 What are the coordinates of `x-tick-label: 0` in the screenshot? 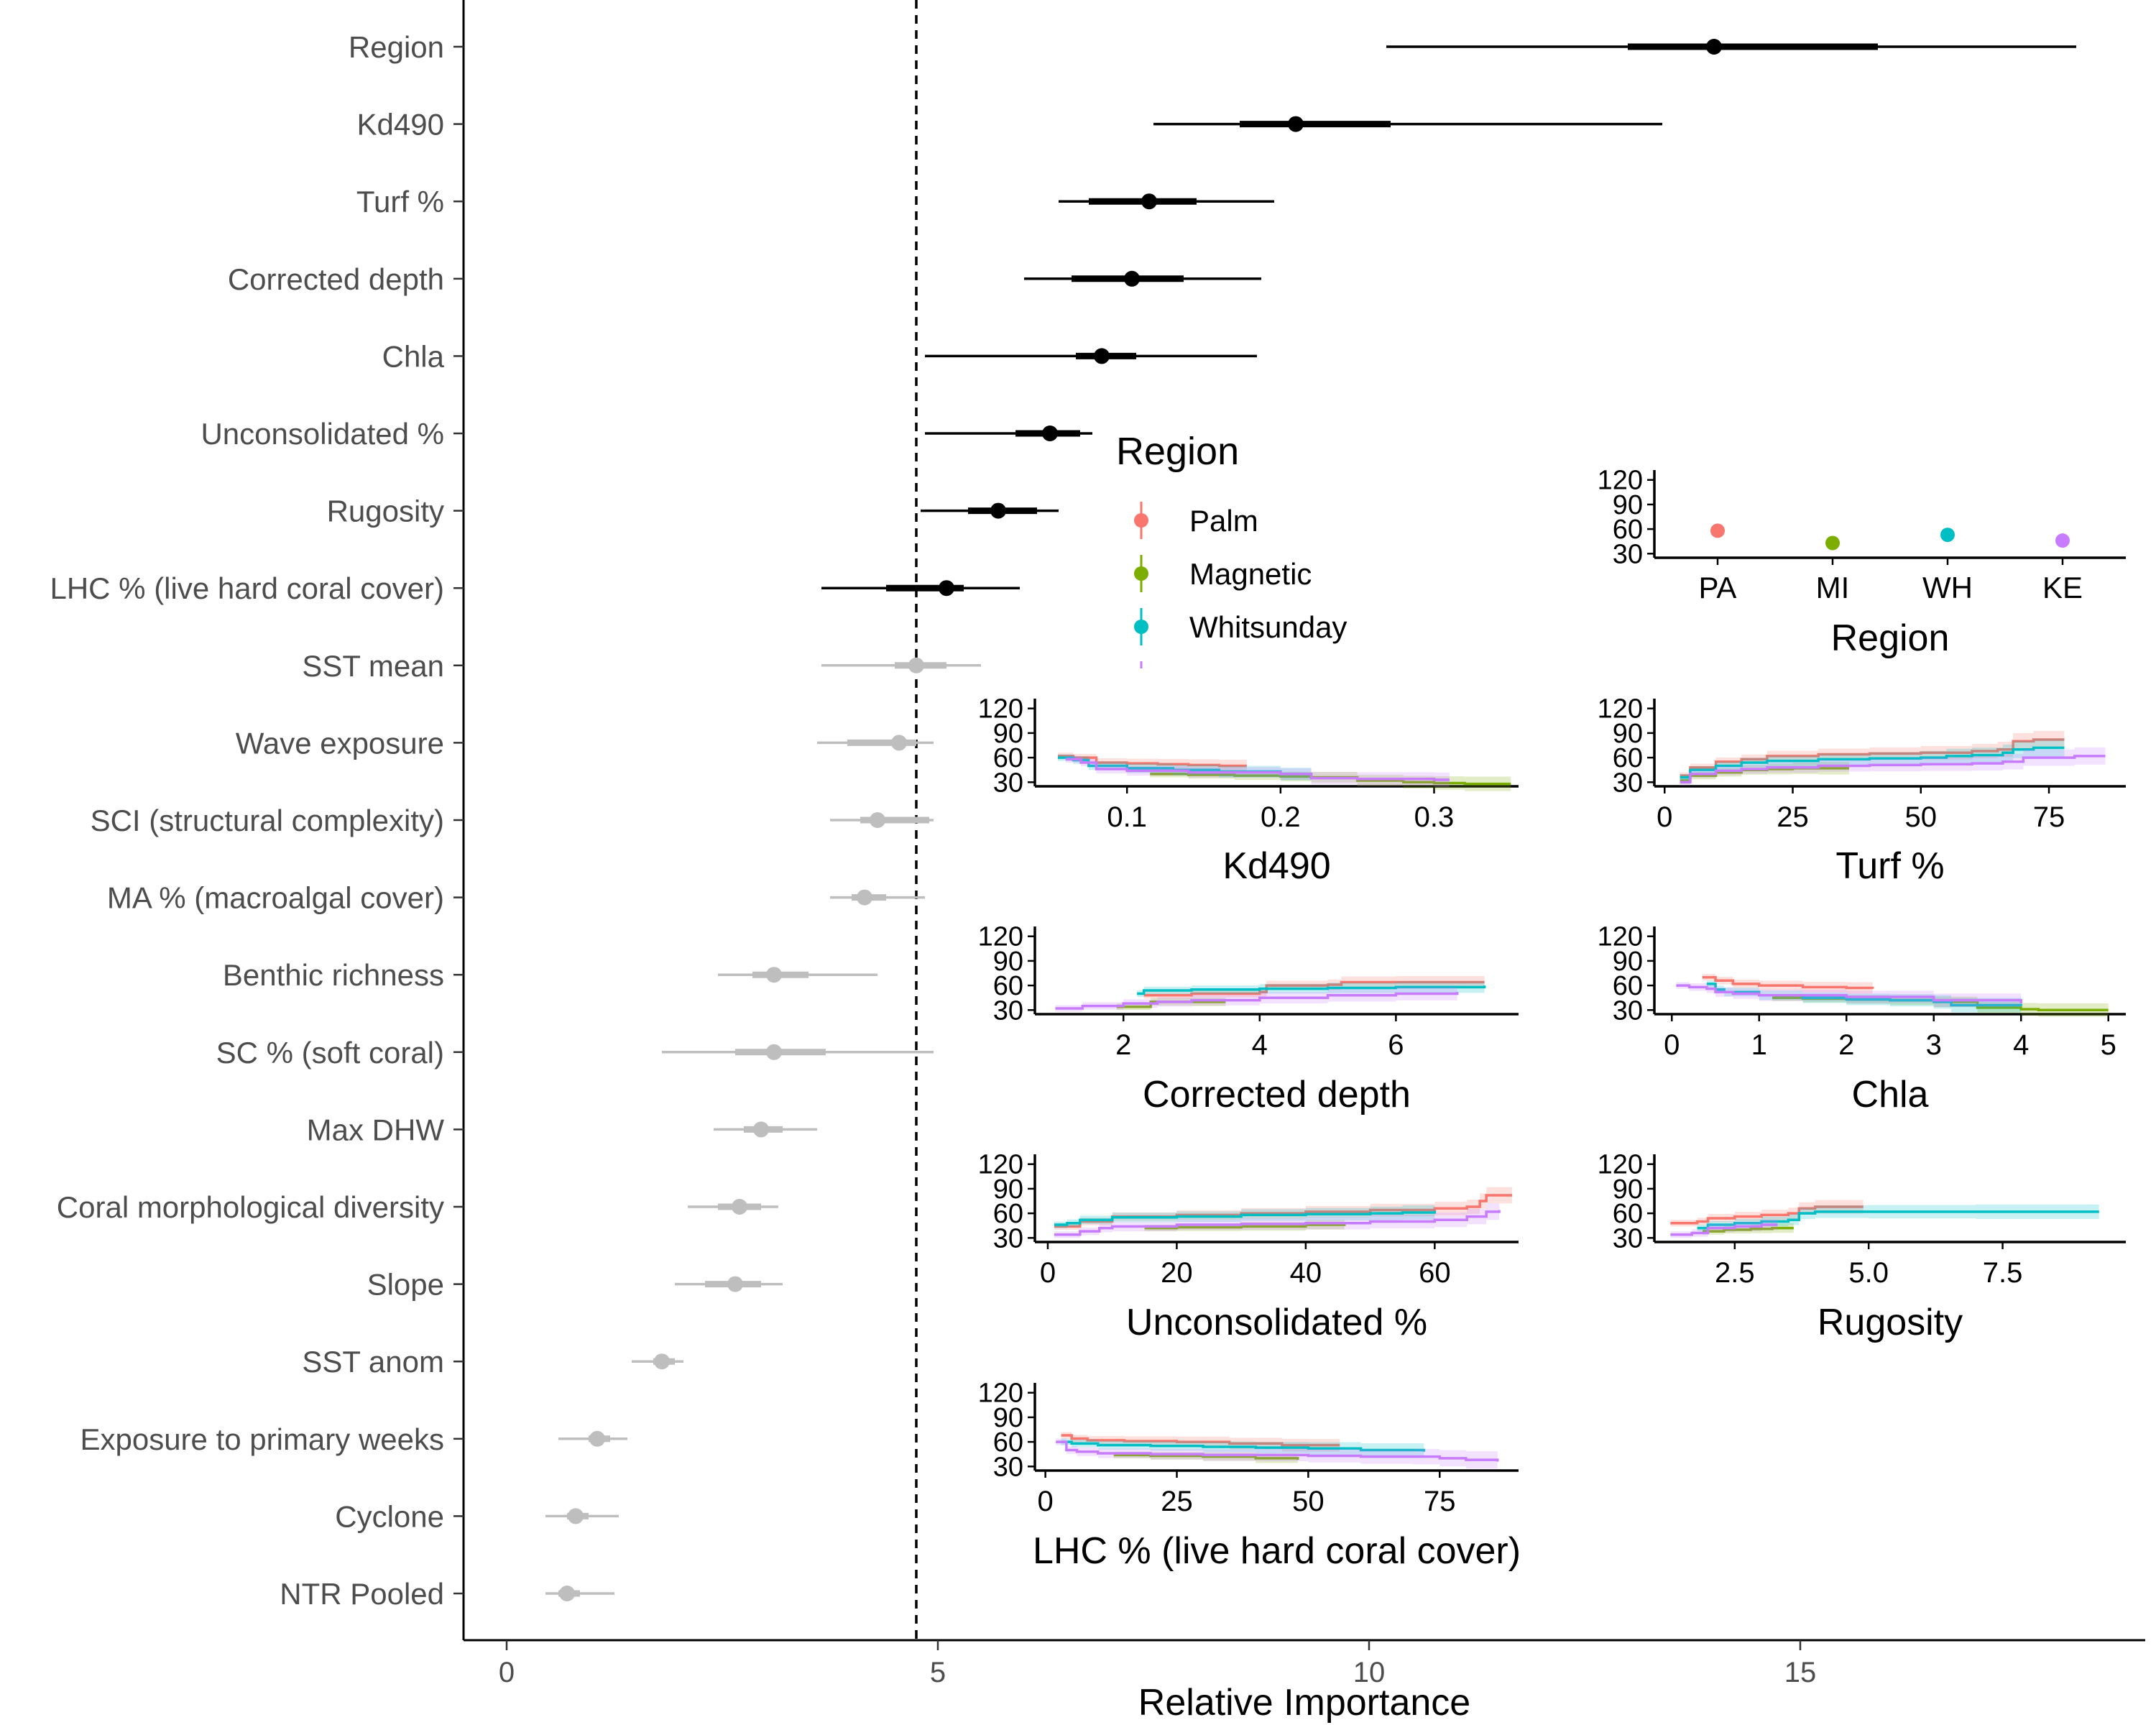 It's located at (507, 1672).